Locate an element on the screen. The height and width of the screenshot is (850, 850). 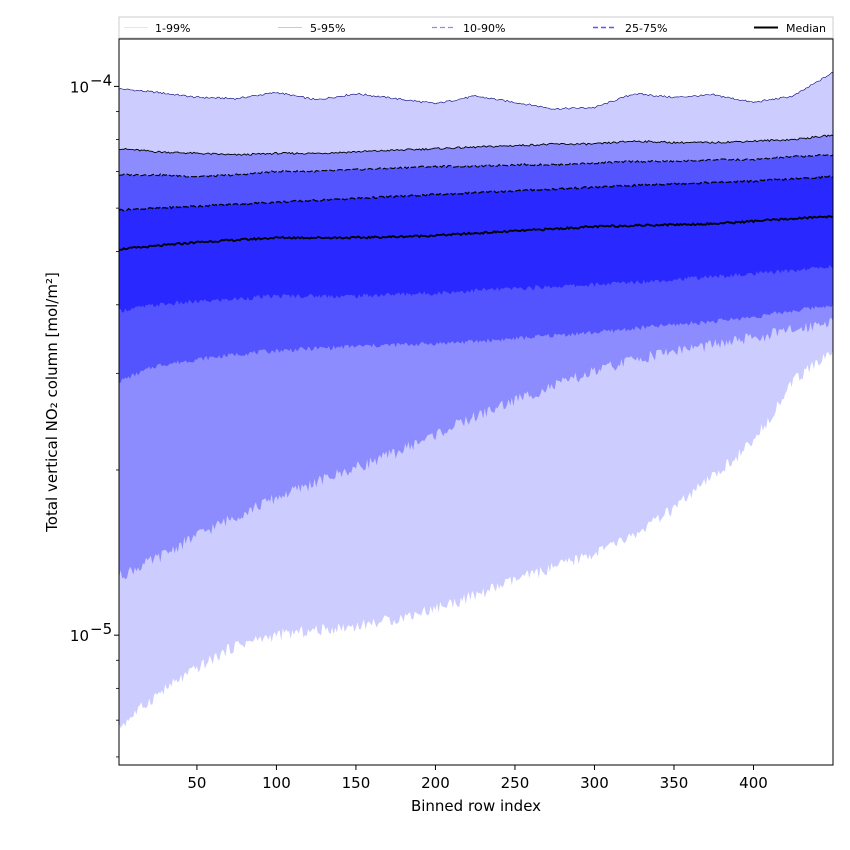
x-tick-label: 100 is located at coordinates (276, 783).